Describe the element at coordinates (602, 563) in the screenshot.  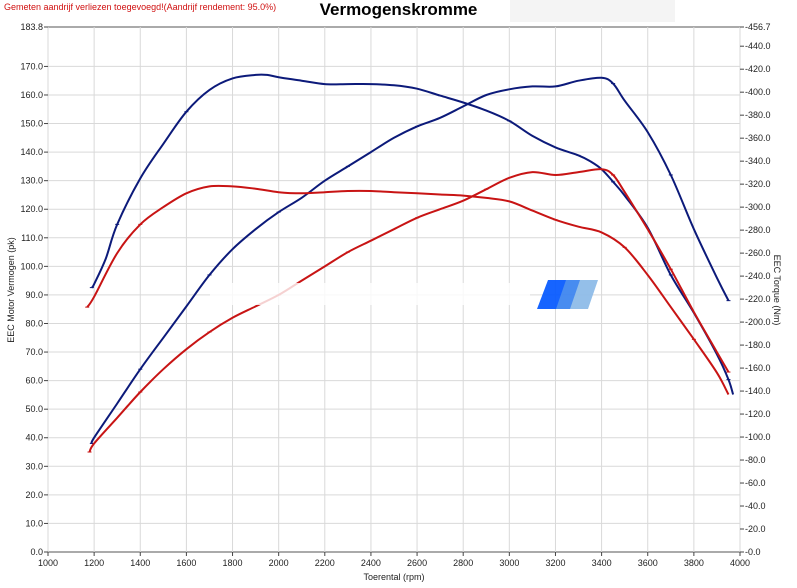
I see `x-tick-label: 3400` at that location.